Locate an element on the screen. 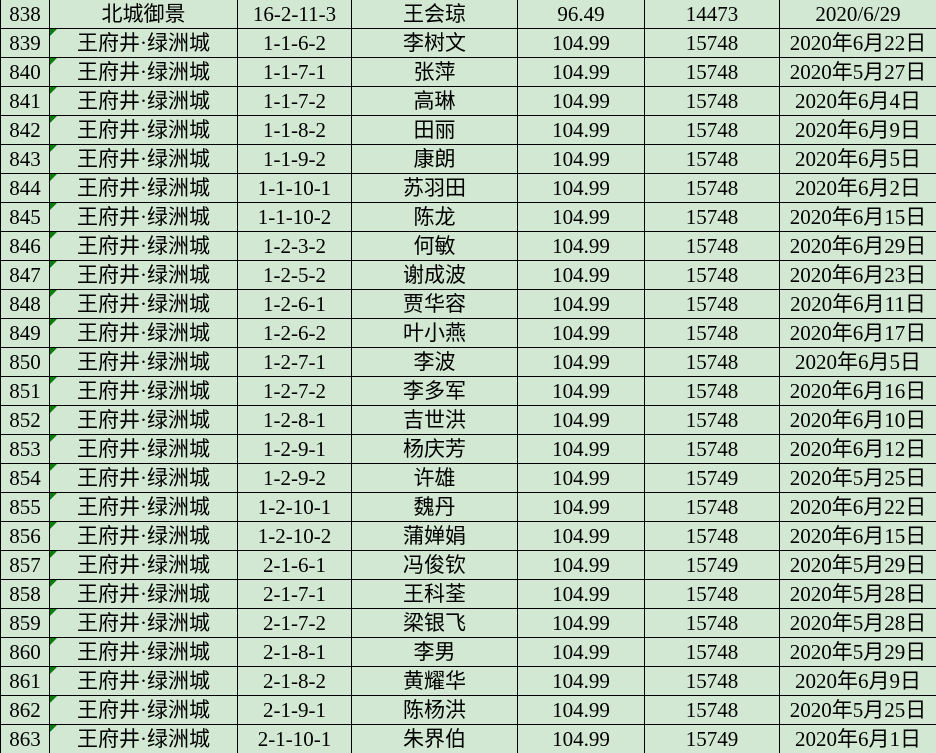 Image resolution: width=936 pixels, height=753 pixels. cell-date: 2020年5月27日 is located at coordinates (857, 72).